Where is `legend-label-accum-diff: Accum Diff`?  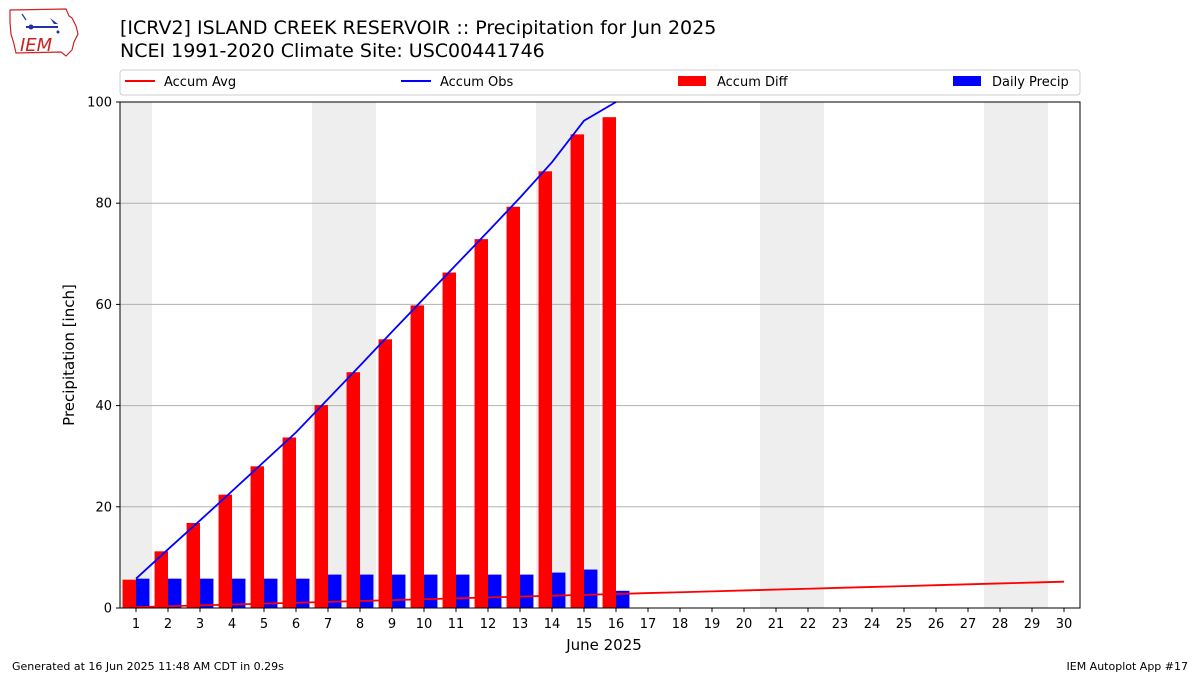
legend-label-accum-diff: Accum Diff is located at coordinates (753, 82).